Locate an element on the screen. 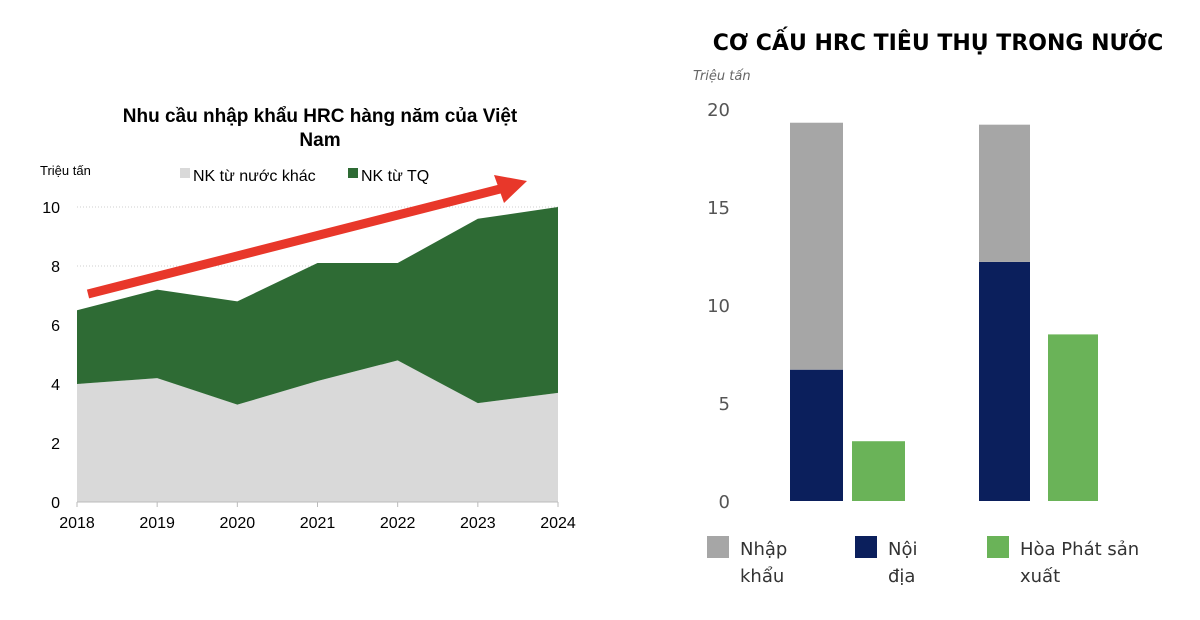 The image size is (1200, 620). legend-label: địa is located at coordinates (901, 576).